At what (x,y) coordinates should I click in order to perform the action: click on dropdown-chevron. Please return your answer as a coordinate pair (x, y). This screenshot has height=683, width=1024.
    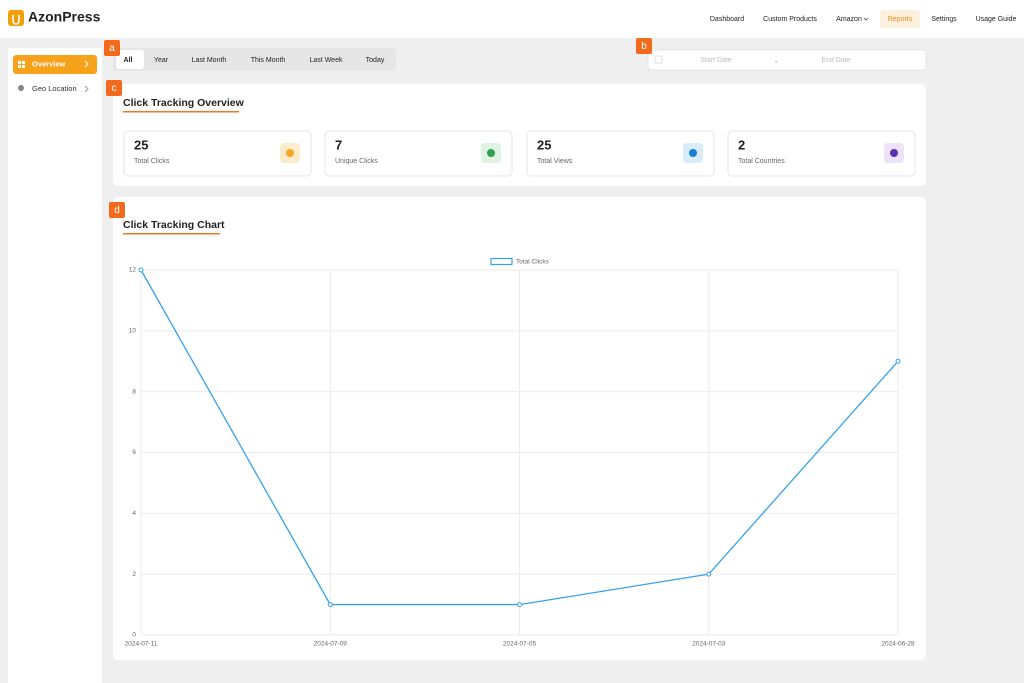
    Looking at the image, I should click on (866, 19).